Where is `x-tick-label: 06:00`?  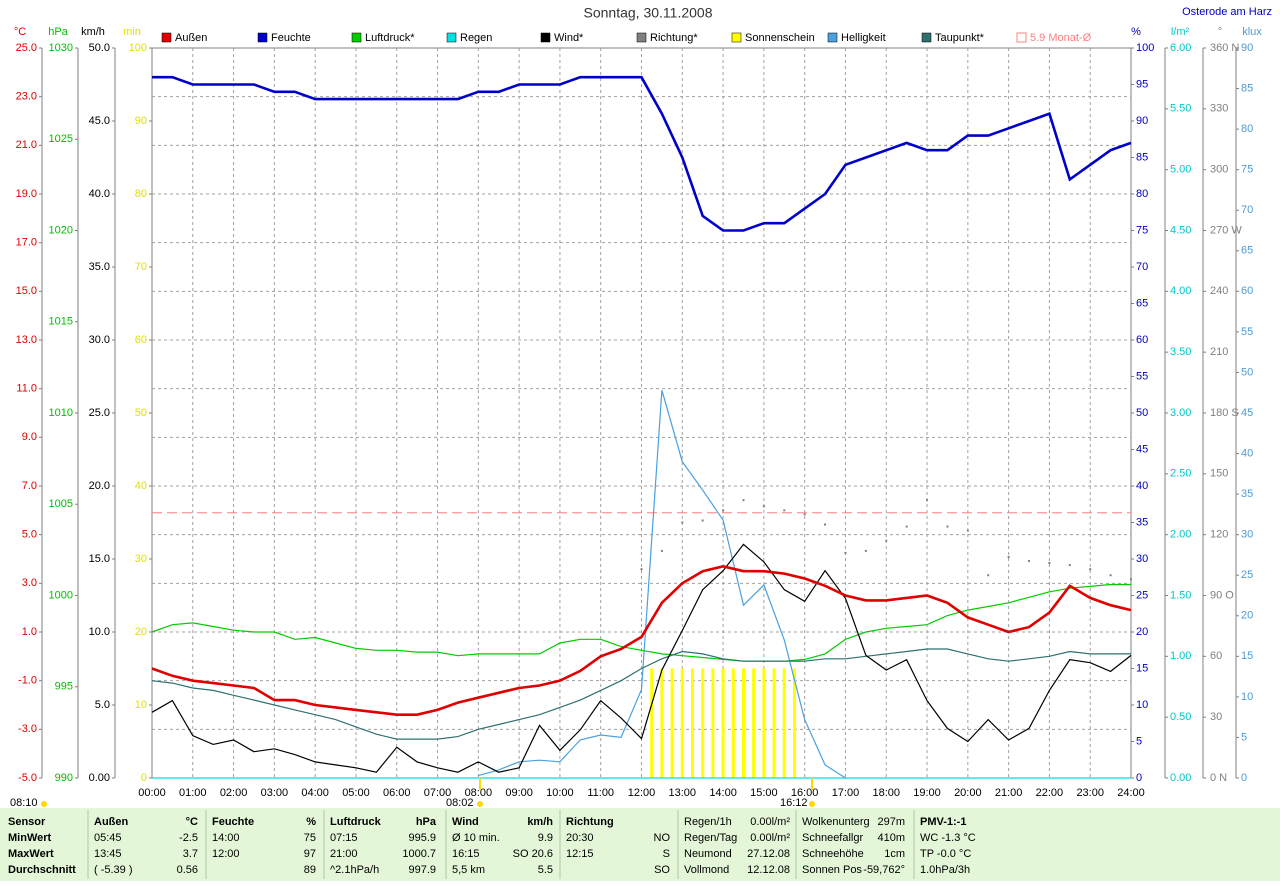 x-tick-label: 06:00 is located at coordinates (397, 793).